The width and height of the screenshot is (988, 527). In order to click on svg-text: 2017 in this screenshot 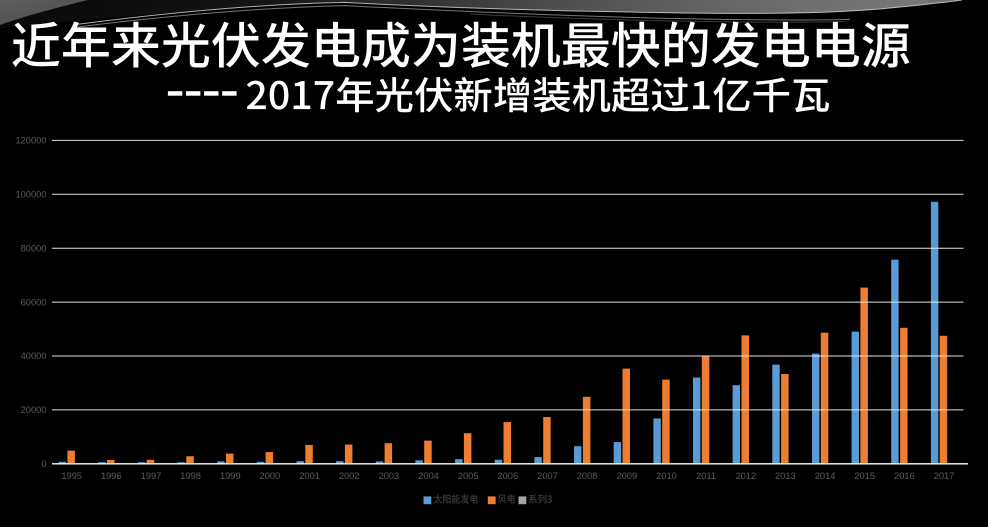, I will do `click(944, 476)`.